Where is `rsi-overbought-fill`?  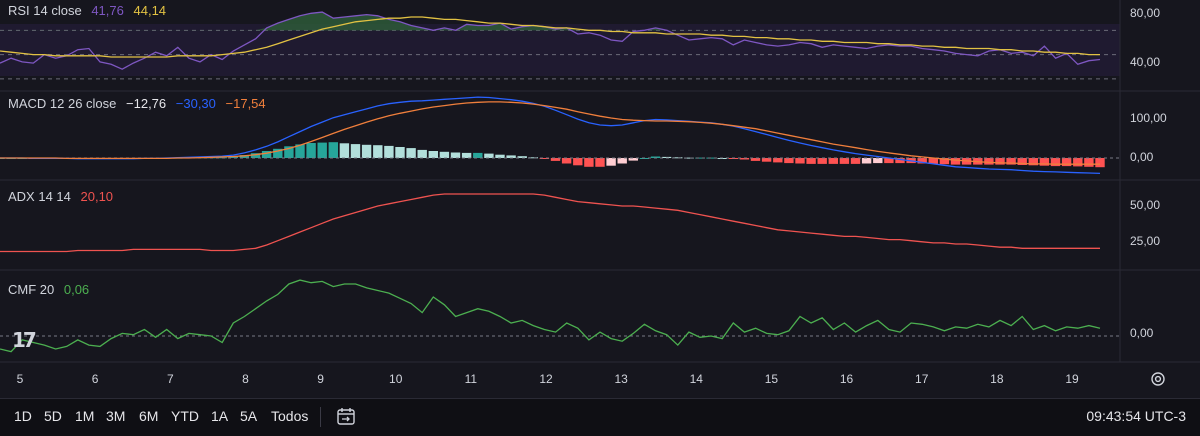
rsi-overbought-fill is located at coordinates (550, 21).